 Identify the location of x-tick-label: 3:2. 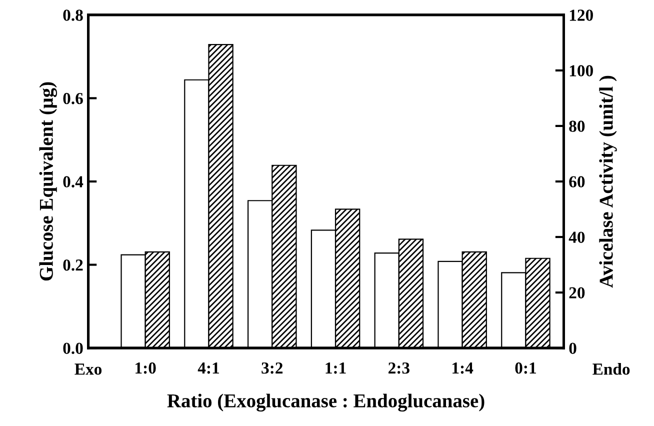
(272, 368).